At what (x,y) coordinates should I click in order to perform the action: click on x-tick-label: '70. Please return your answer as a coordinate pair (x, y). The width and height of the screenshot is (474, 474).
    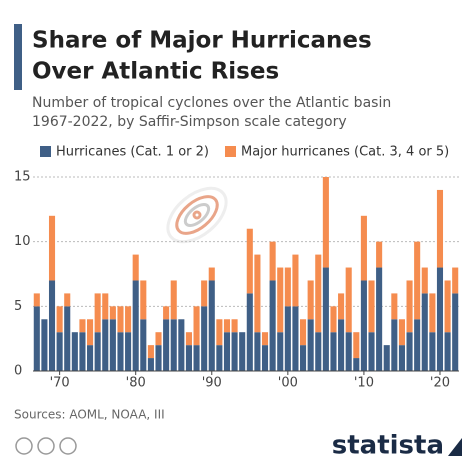
    Looking at the image, I should click on (60, 383).